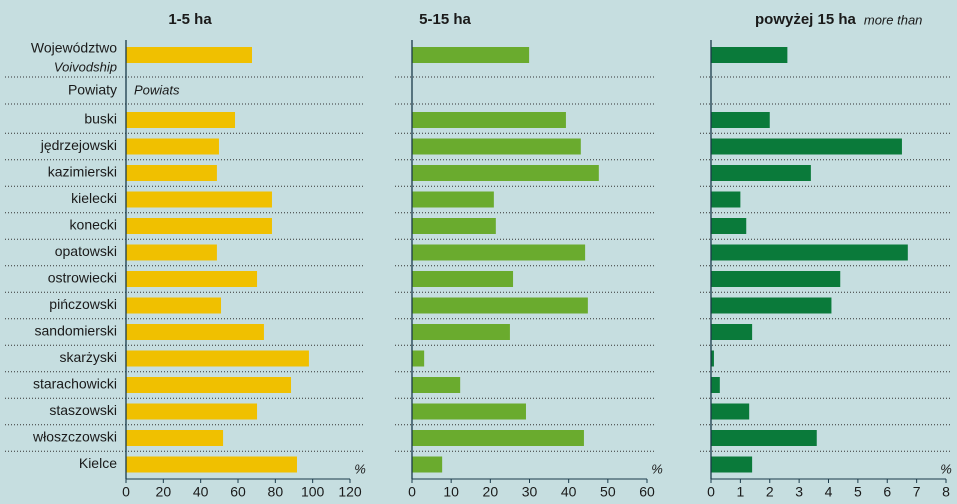 The image size is (957, 504). I want to click on category-label: ostrowiecki, so click(82, 278).